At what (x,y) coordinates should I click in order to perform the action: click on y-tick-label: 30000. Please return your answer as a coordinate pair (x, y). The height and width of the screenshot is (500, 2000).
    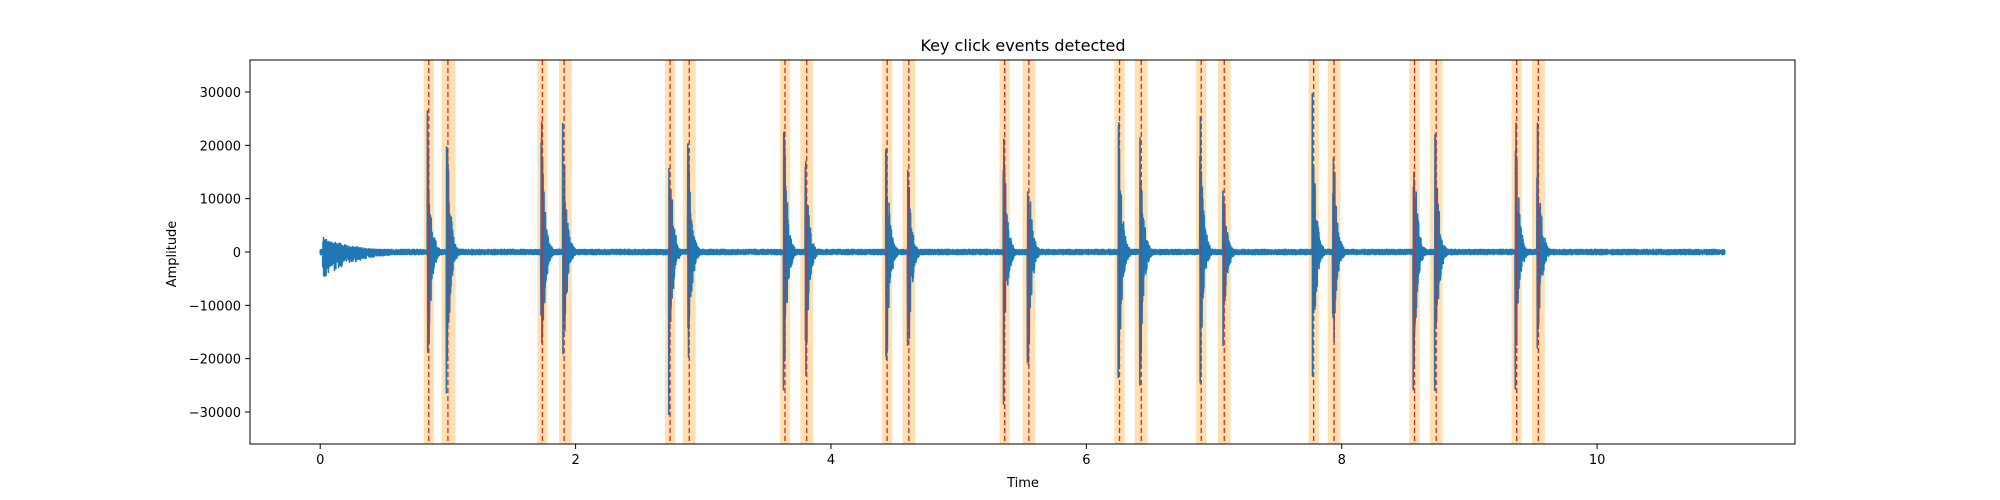
    Looking at the image, I should click on (220, 93).